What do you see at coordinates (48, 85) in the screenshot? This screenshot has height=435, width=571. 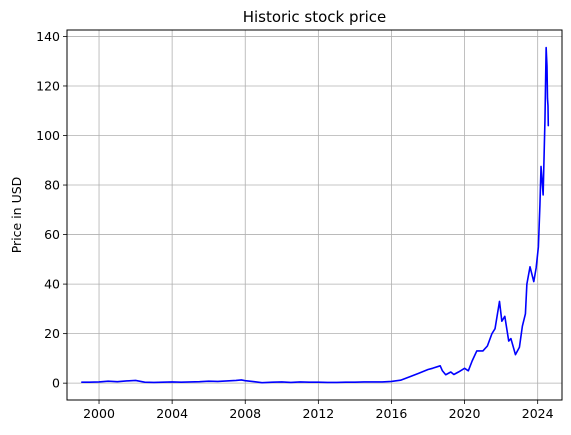 I see `y-tick-label: 120` at bounding box center [48, 85].